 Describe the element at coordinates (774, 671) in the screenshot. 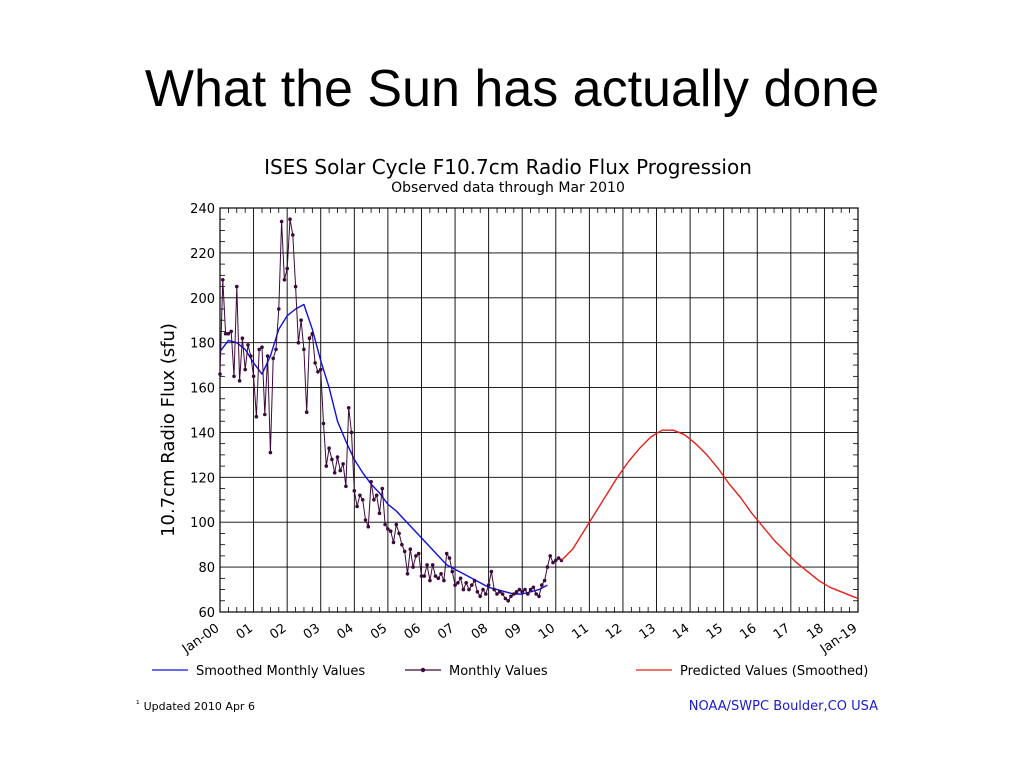

I see `legend-label: Predicted Values (Smoothed)` at that location.